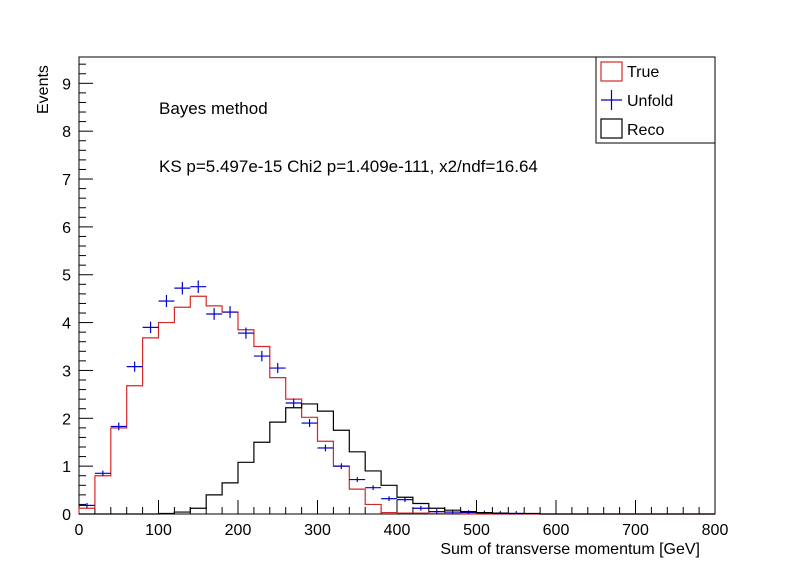 This screenshot has height=572, width=796. What do you see at coordinates (238, 530) in the screenshot?
I see `x-tick-label: 200` at bounding box center [238, 530].